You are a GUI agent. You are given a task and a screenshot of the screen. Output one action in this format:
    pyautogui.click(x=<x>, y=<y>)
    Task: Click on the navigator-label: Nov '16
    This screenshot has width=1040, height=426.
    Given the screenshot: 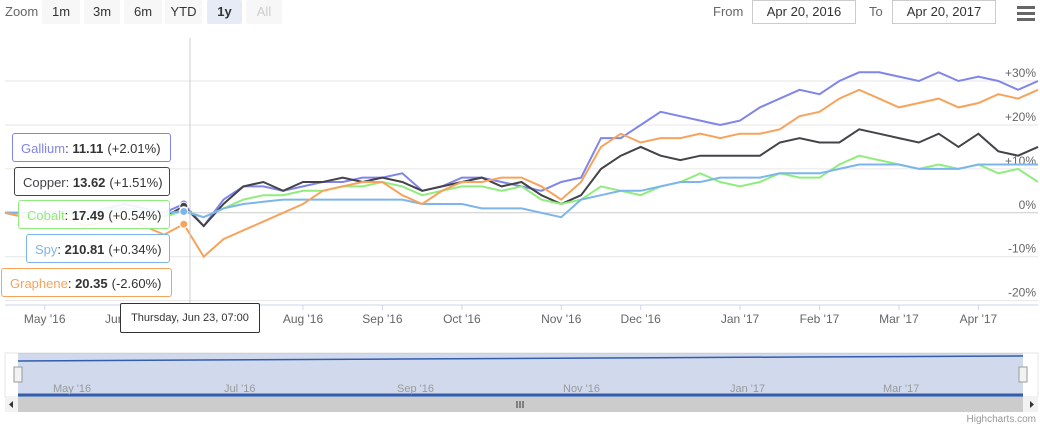 What is the action you would take?
    pyautogui.click(x=581, y=389)
    